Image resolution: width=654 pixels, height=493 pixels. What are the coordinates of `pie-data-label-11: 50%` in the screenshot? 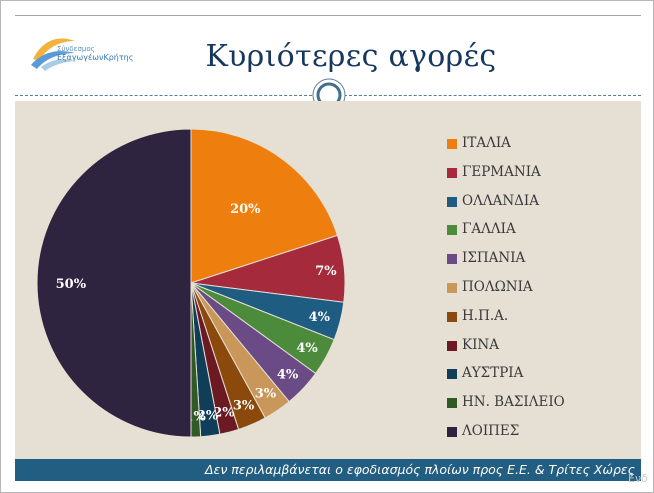 It's located at (71, 284).